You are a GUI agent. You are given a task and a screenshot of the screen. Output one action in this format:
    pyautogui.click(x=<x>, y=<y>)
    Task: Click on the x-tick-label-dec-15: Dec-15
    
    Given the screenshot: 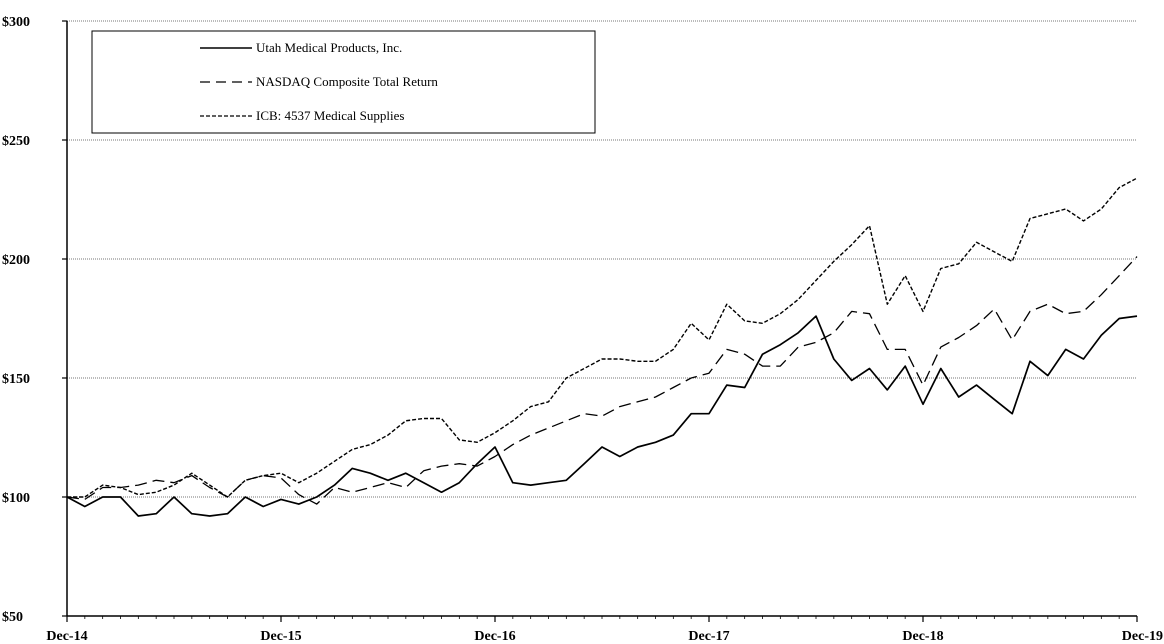 What is the action you would take?
    pyautogui.click(x=280, y=636)
    